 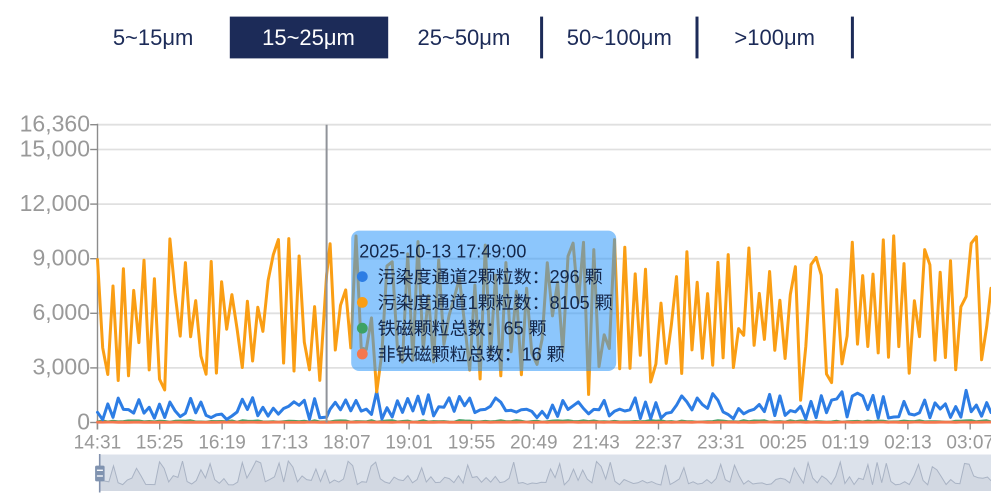 I want to click on svg-text: 15:25, so click(x=160, y=443).